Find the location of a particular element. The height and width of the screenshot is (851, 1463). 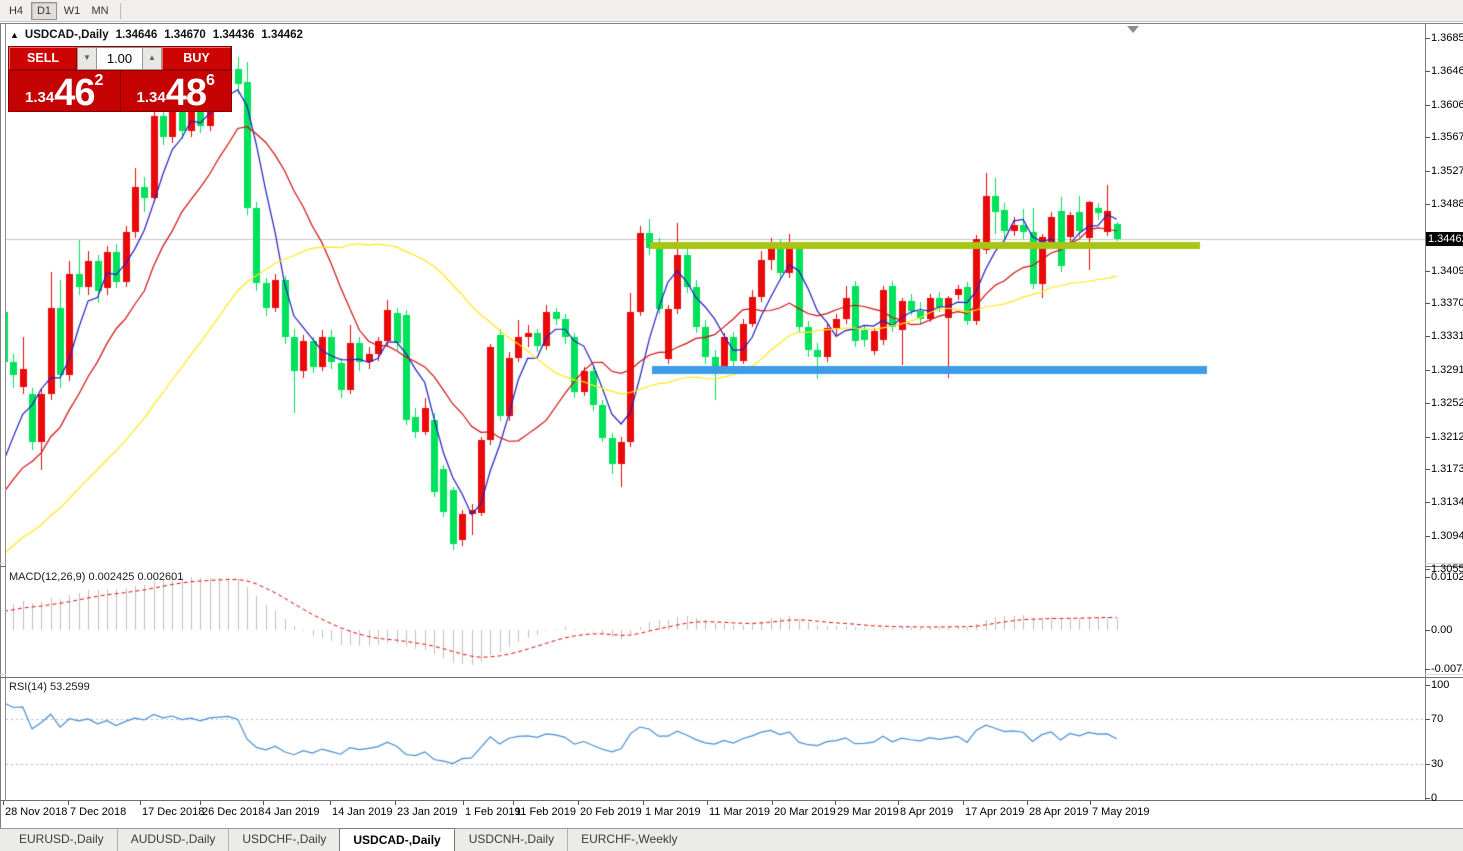

ohlc-close: 1.34462 is located at coordinates (282, 35).